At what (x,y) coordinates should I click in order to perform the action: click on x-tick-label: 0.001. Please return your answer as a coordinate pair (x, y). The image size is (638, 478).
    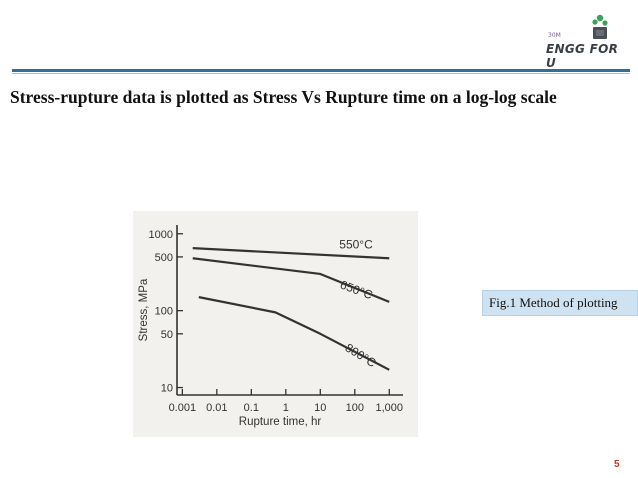
    Looking at the image, I should click on (183, 408).